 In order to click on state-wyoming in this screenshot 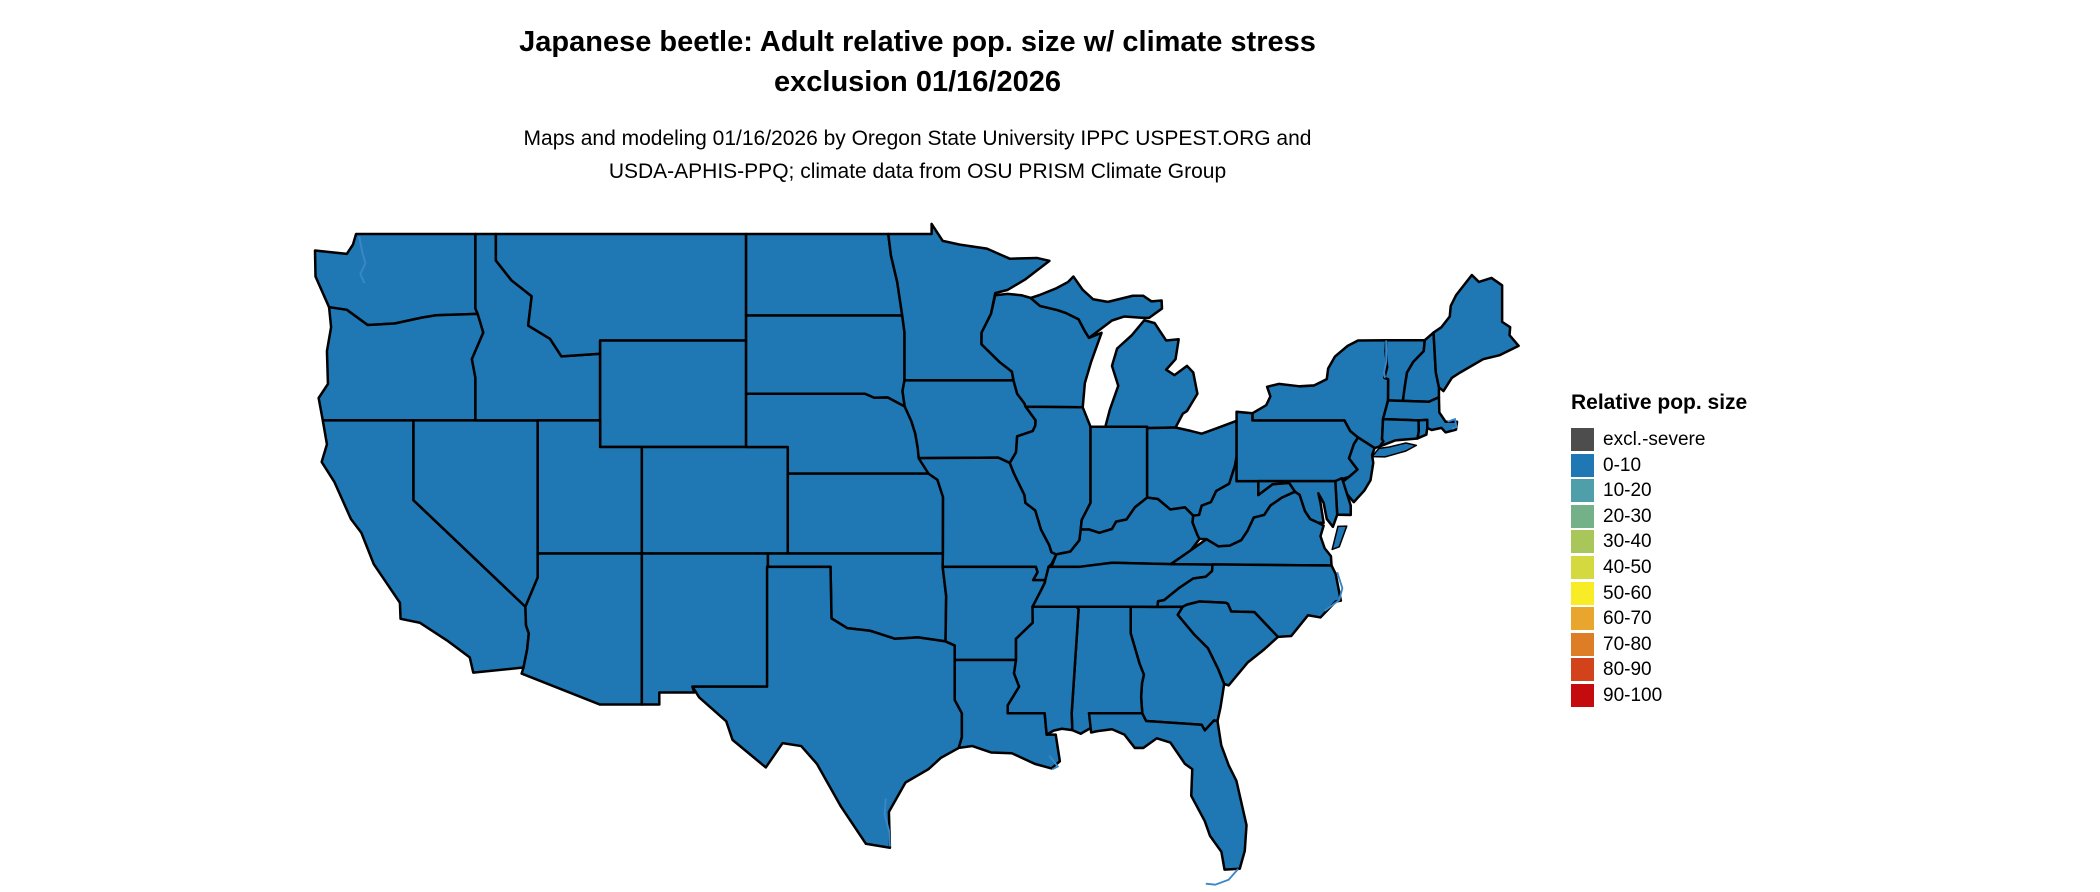, I will do `click(673, 394)`.